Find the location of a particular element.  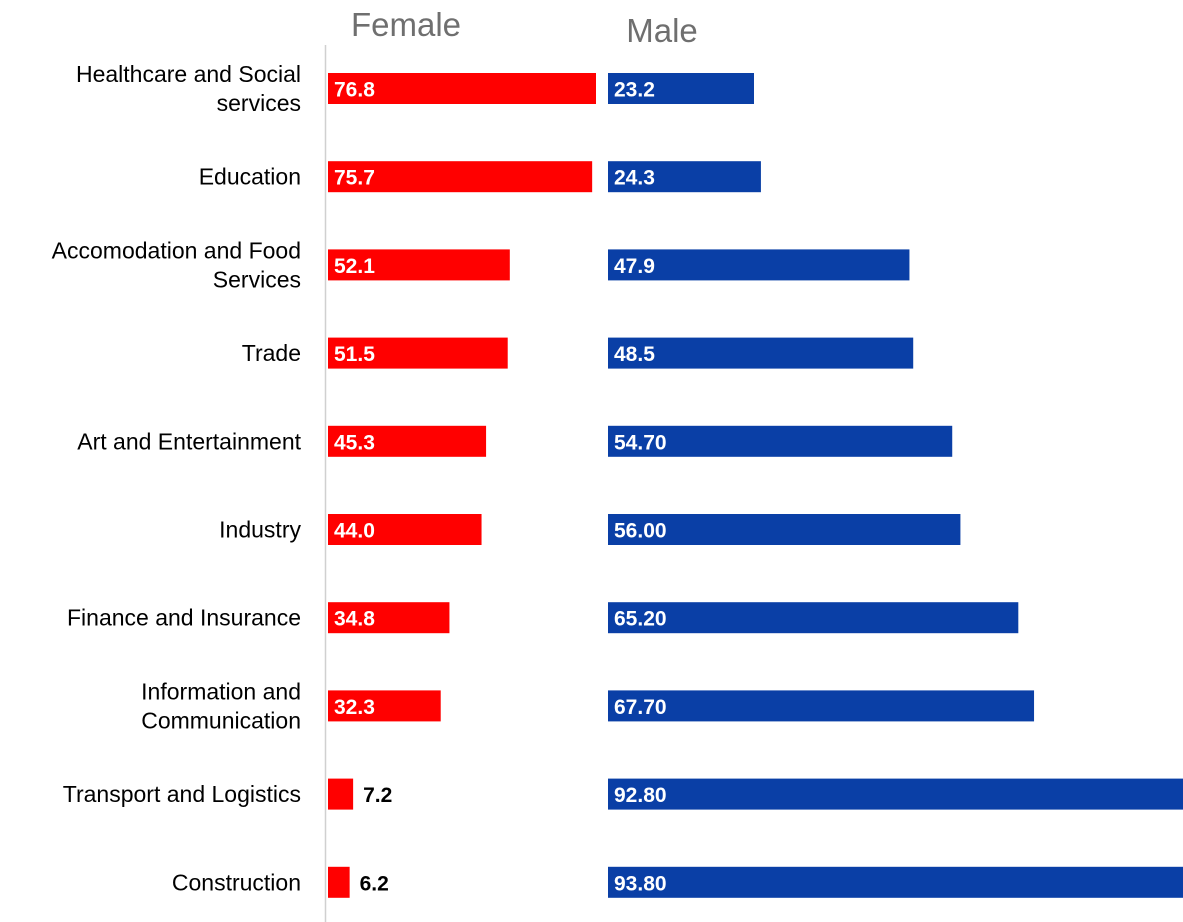

male-value-label: 93.80 is located at coordinates (640, 883).